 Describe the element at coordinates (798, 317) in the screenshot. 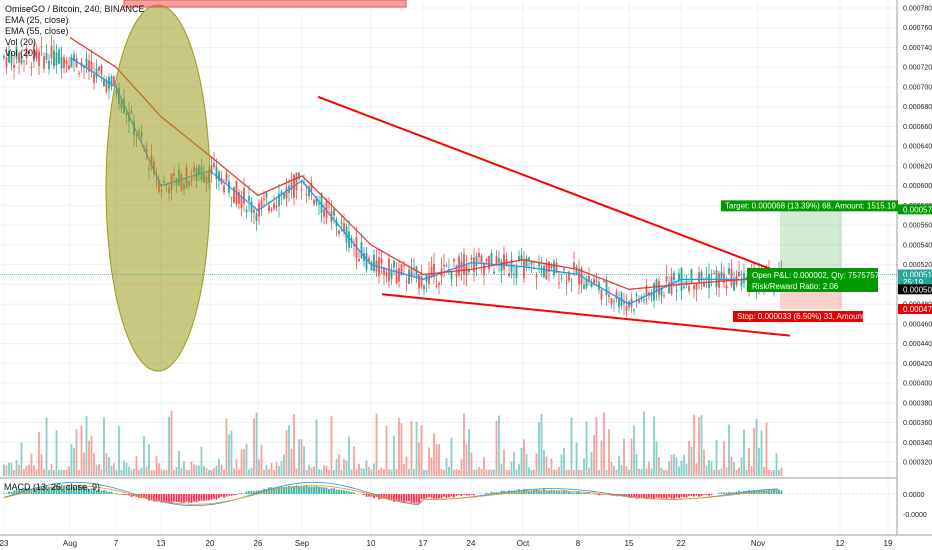

I see `stop-label-box` at that location.